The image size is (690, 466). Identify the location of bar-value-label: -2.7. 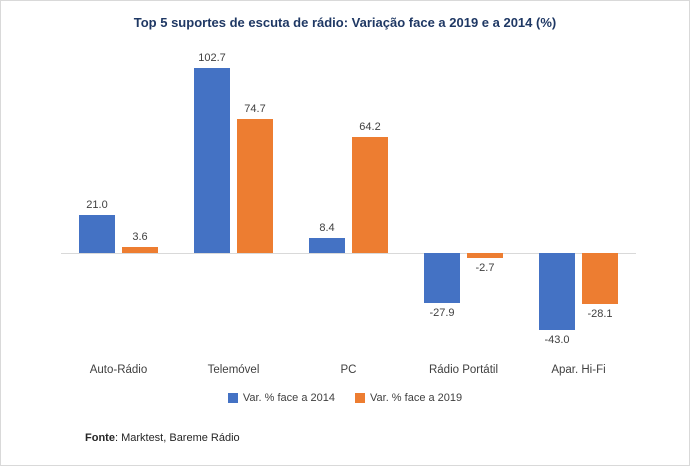
(485, 267).